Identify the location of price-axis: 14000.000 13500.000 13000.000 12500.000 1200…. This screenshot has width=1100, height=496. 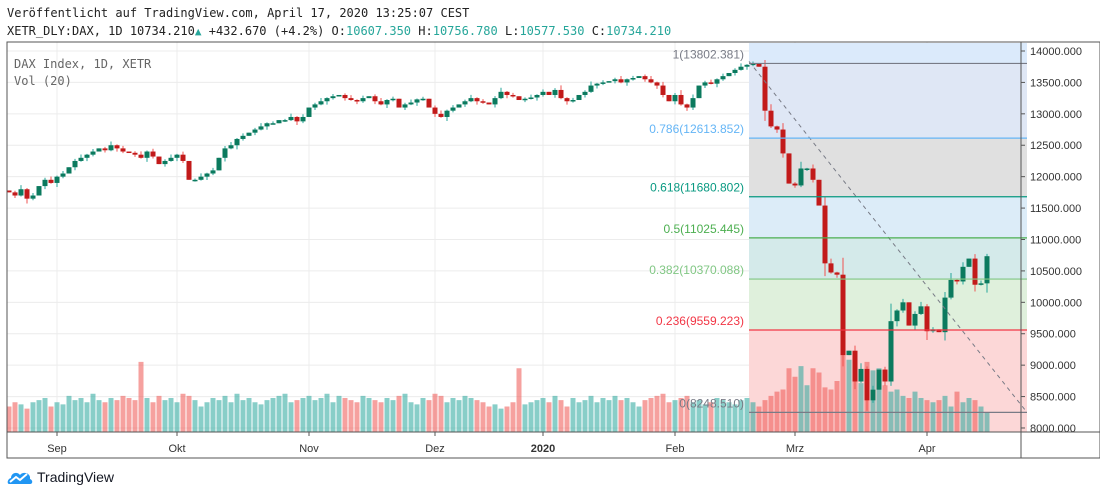
(1051, 240).